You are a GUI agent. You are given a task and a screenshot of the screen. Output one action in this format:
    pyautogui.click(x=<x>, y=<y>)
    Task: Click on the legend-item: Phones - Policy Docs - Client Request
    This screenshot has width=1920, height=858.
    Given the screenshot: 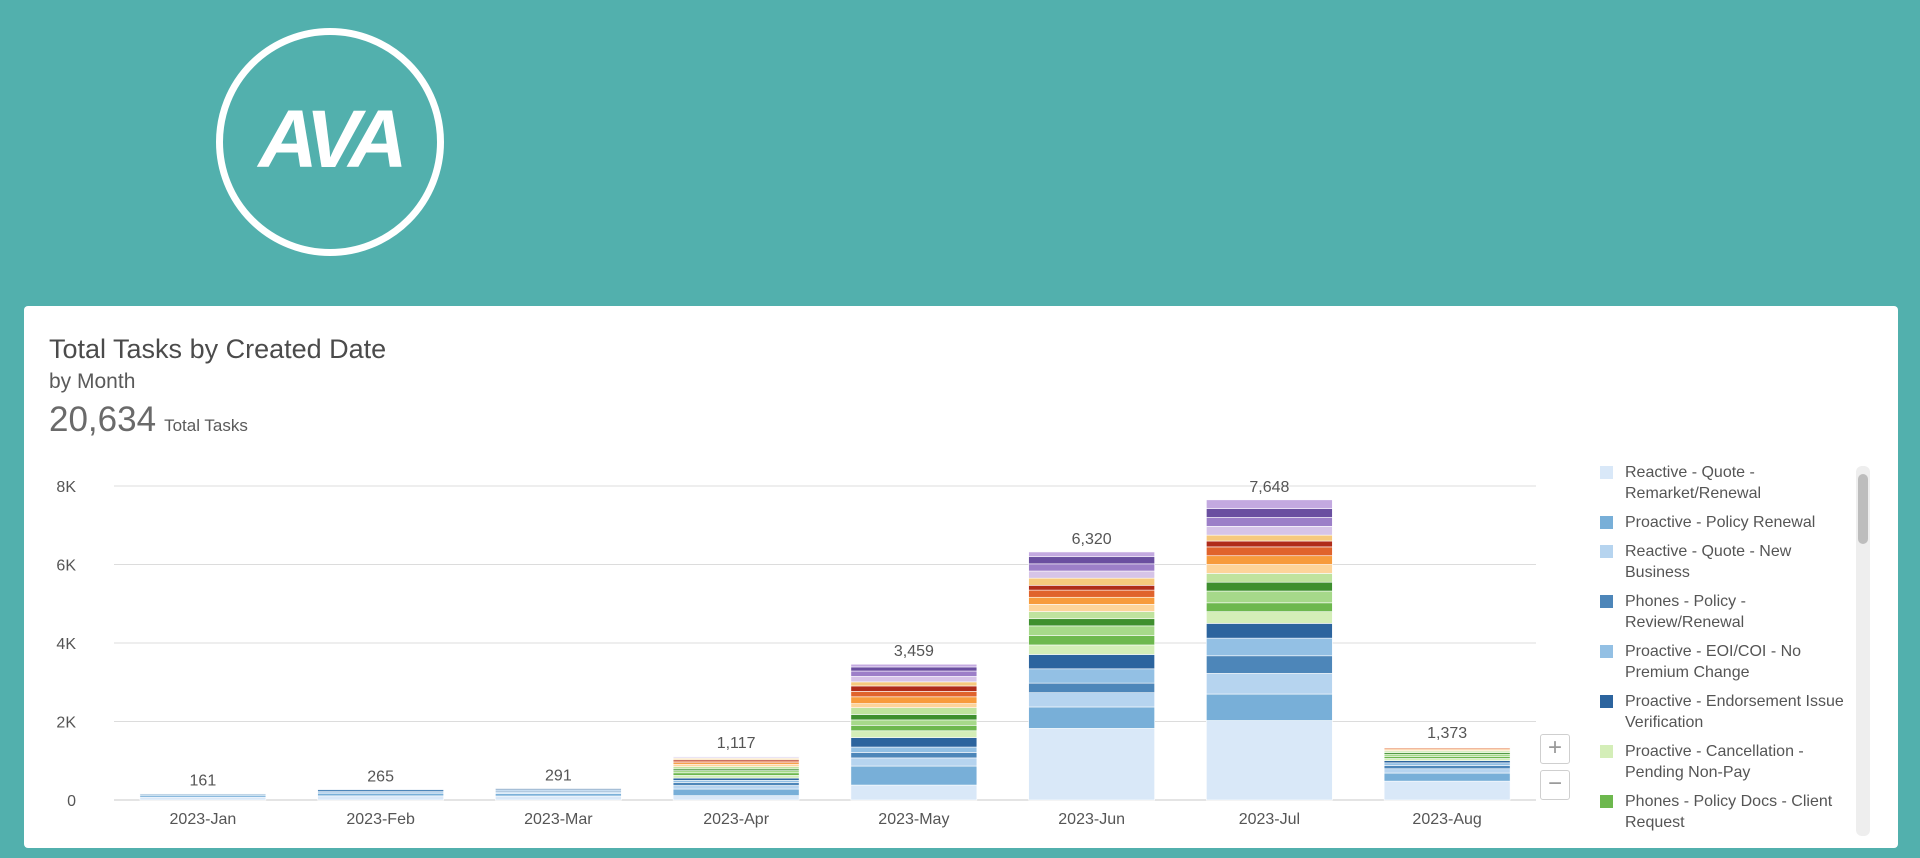 What is the action you would take?
    pyautogui.click(x=1722, y=811)
    